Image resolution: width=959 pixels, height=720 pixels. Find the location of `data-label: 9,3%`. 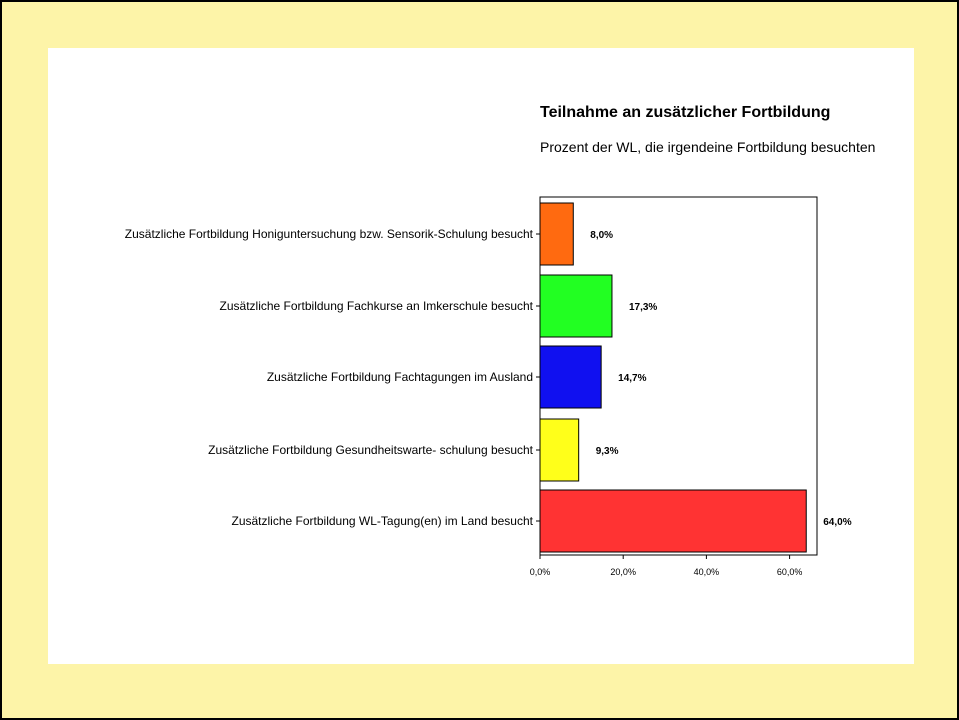

data-label: 9,3% is located at coordinates (607, 451).